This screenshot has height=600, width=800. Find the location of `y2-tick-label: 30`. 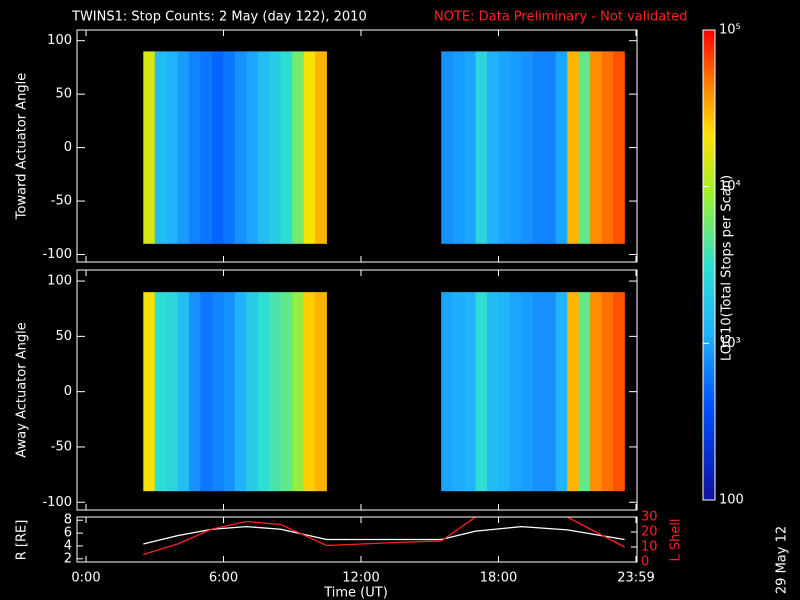

y2-tick-label: 30 is located at coordinates (649, 517).